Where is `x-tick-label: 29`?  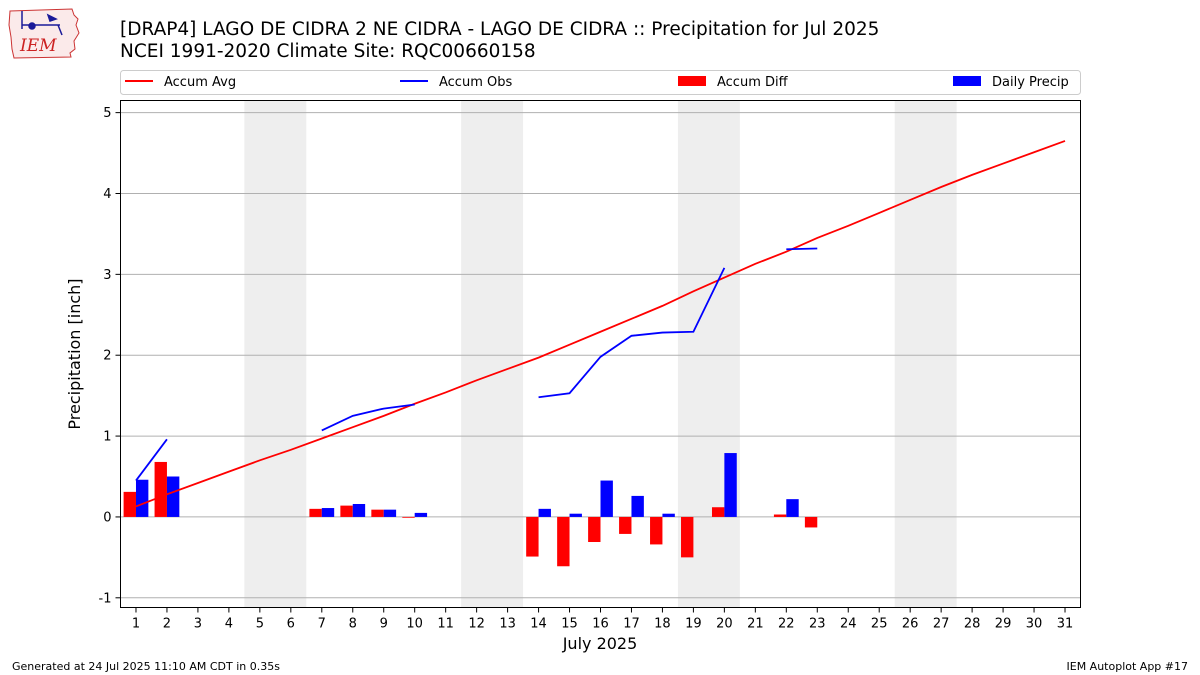
x-tick-label: 29 is located at coordinates (1003, 624).